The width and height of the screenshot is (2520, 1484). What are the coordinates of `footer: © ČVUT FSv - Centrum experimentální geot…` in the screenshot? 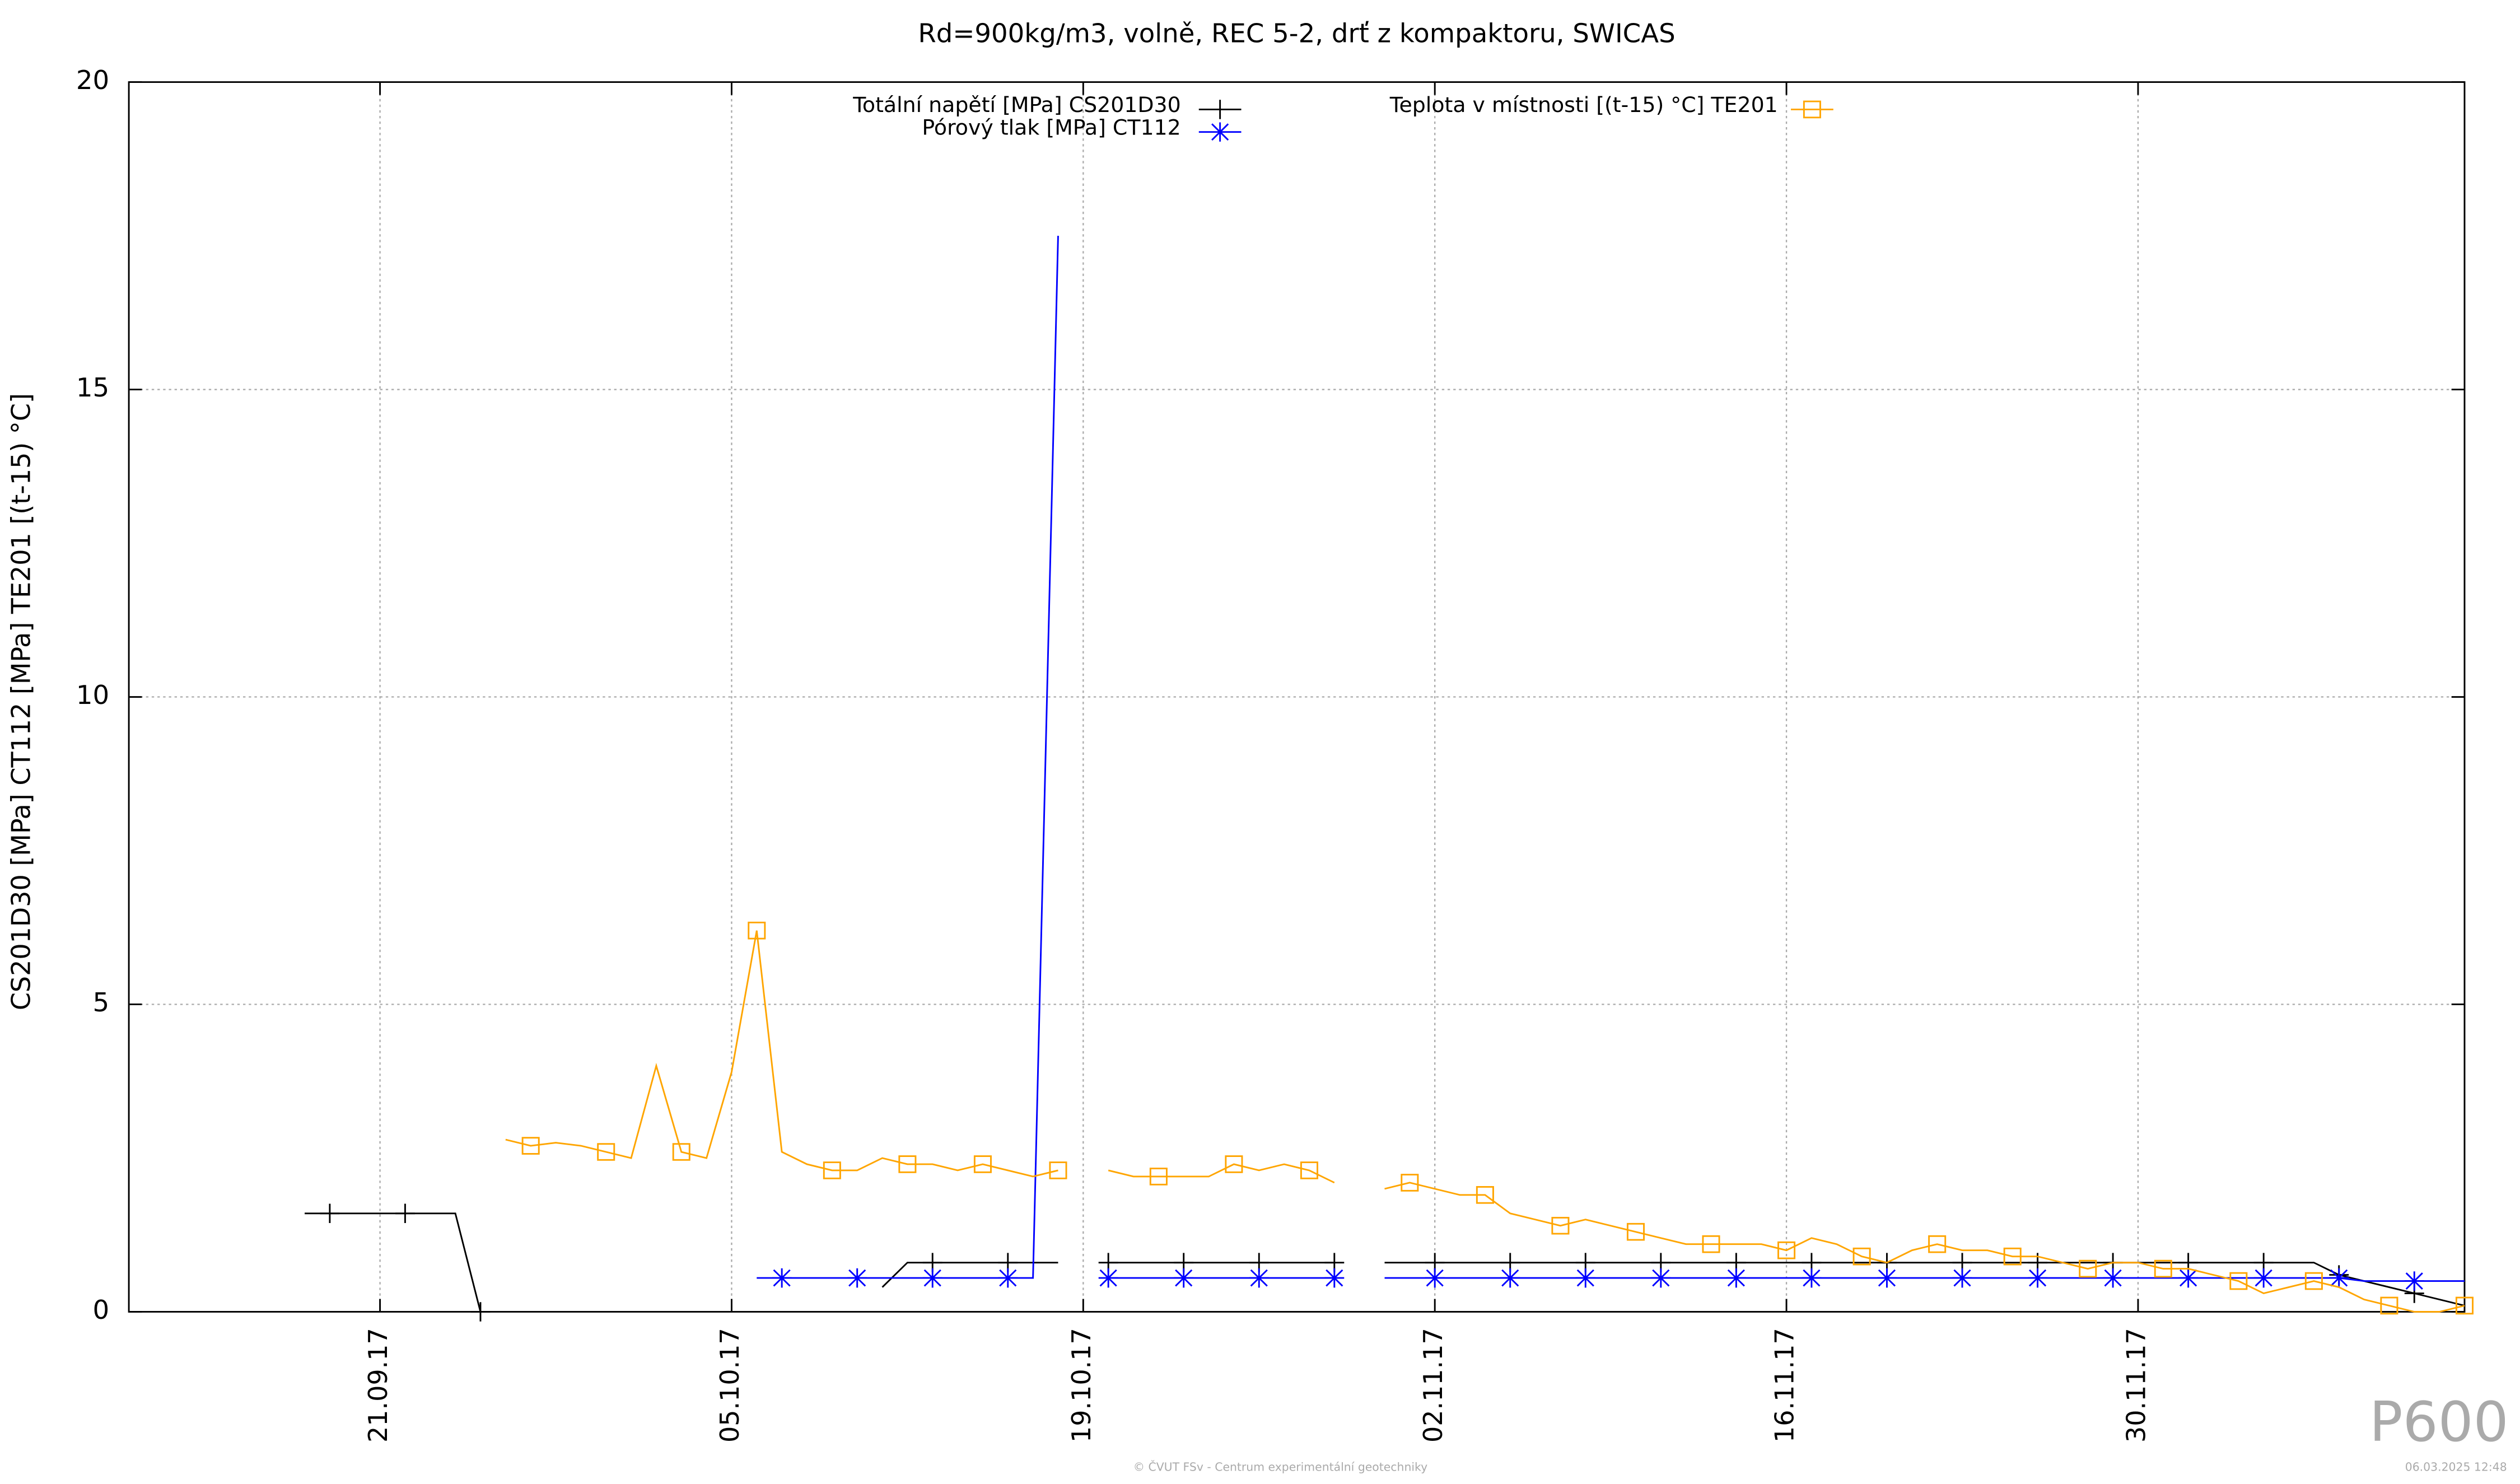 It's located at (1281, 1467).